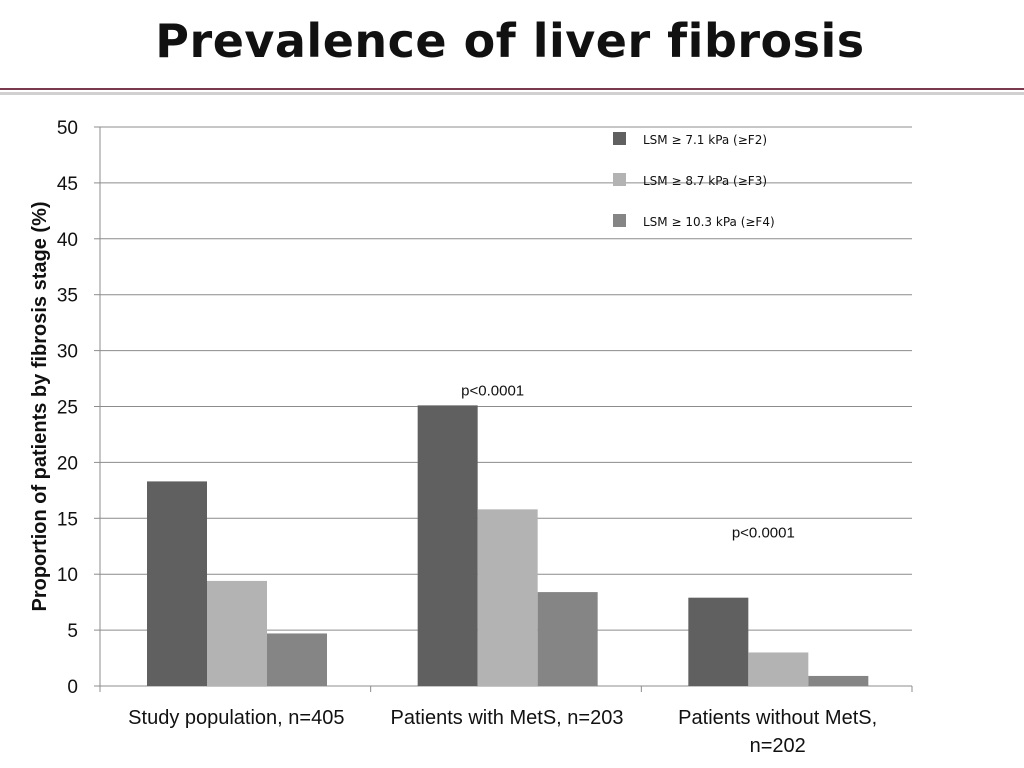 Image resolution: width=1024 pixels, height=768 pixels. Describe the element at coordinates (67, 184) in the screenshot. I see `y-tick-label: 45` at that location.